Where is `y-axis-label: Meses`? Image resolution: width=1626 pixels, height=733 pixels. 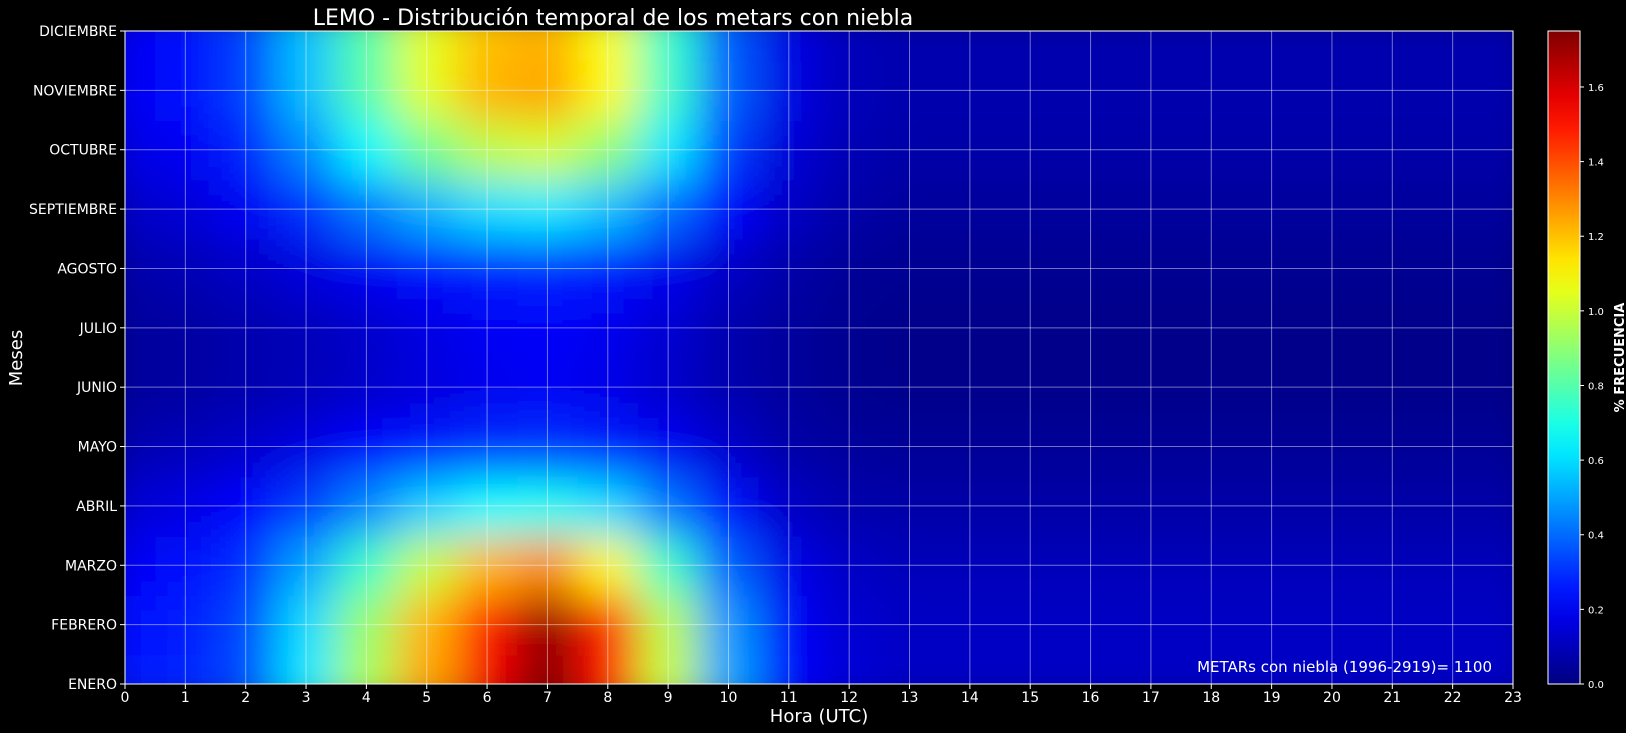 y-axis-label: Meses is located at coordinates (16, 358).